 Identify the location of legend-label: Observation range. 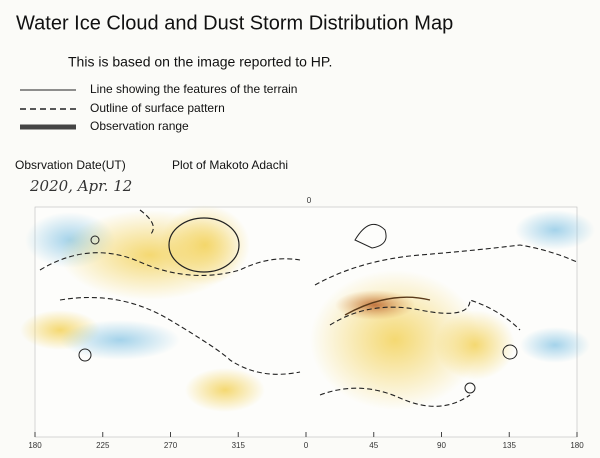
(139, 126).